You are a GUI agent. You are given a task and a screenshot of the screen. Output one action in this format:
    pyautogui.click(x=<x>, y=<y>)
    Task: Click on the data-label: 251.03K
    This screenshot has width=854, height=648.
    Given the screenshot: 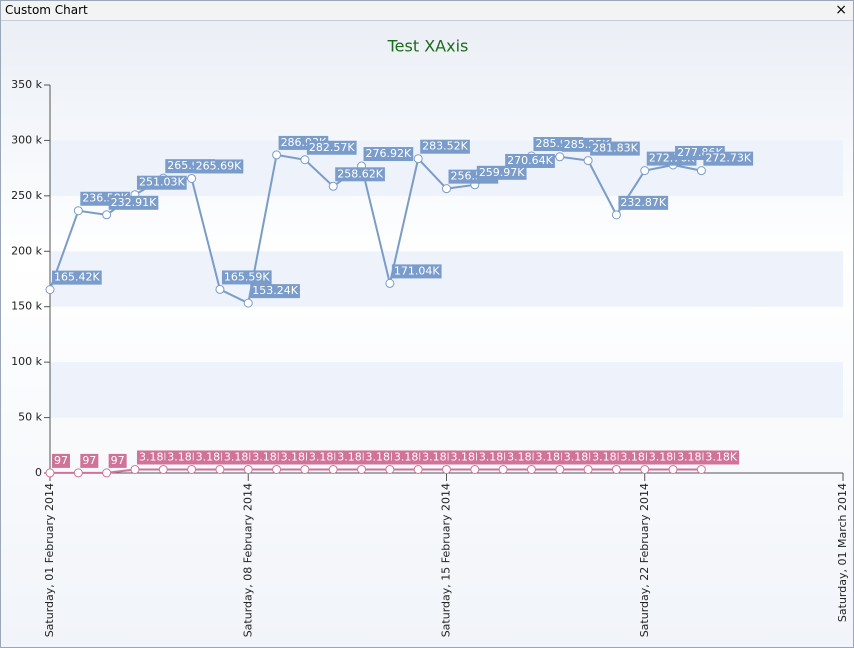 What is the action you would take?
    pyautogui.click(x=161, y=182)
    